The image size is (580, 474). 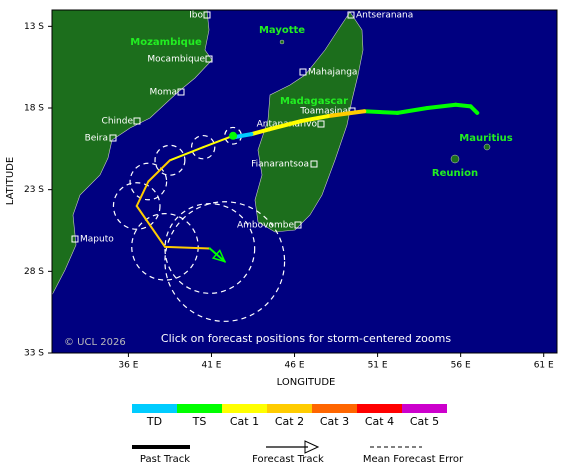 I want to click on y-tick-label: 33 S, so click(x=34, y=354).